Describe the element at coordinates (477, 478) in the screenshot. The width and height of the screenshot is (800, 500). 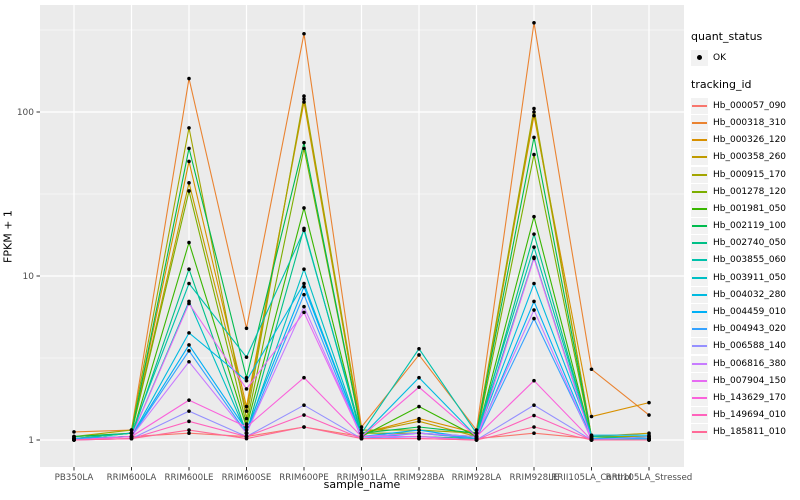
I see `x-tick-label: RRIM928LA` at that location.